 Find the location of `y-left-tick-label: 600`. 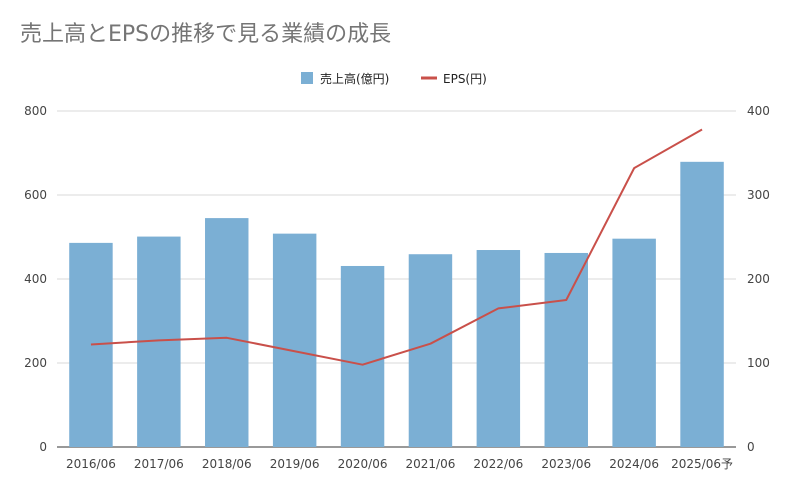

y-left-tick-label: 600 is located at coordinates (35, 195).